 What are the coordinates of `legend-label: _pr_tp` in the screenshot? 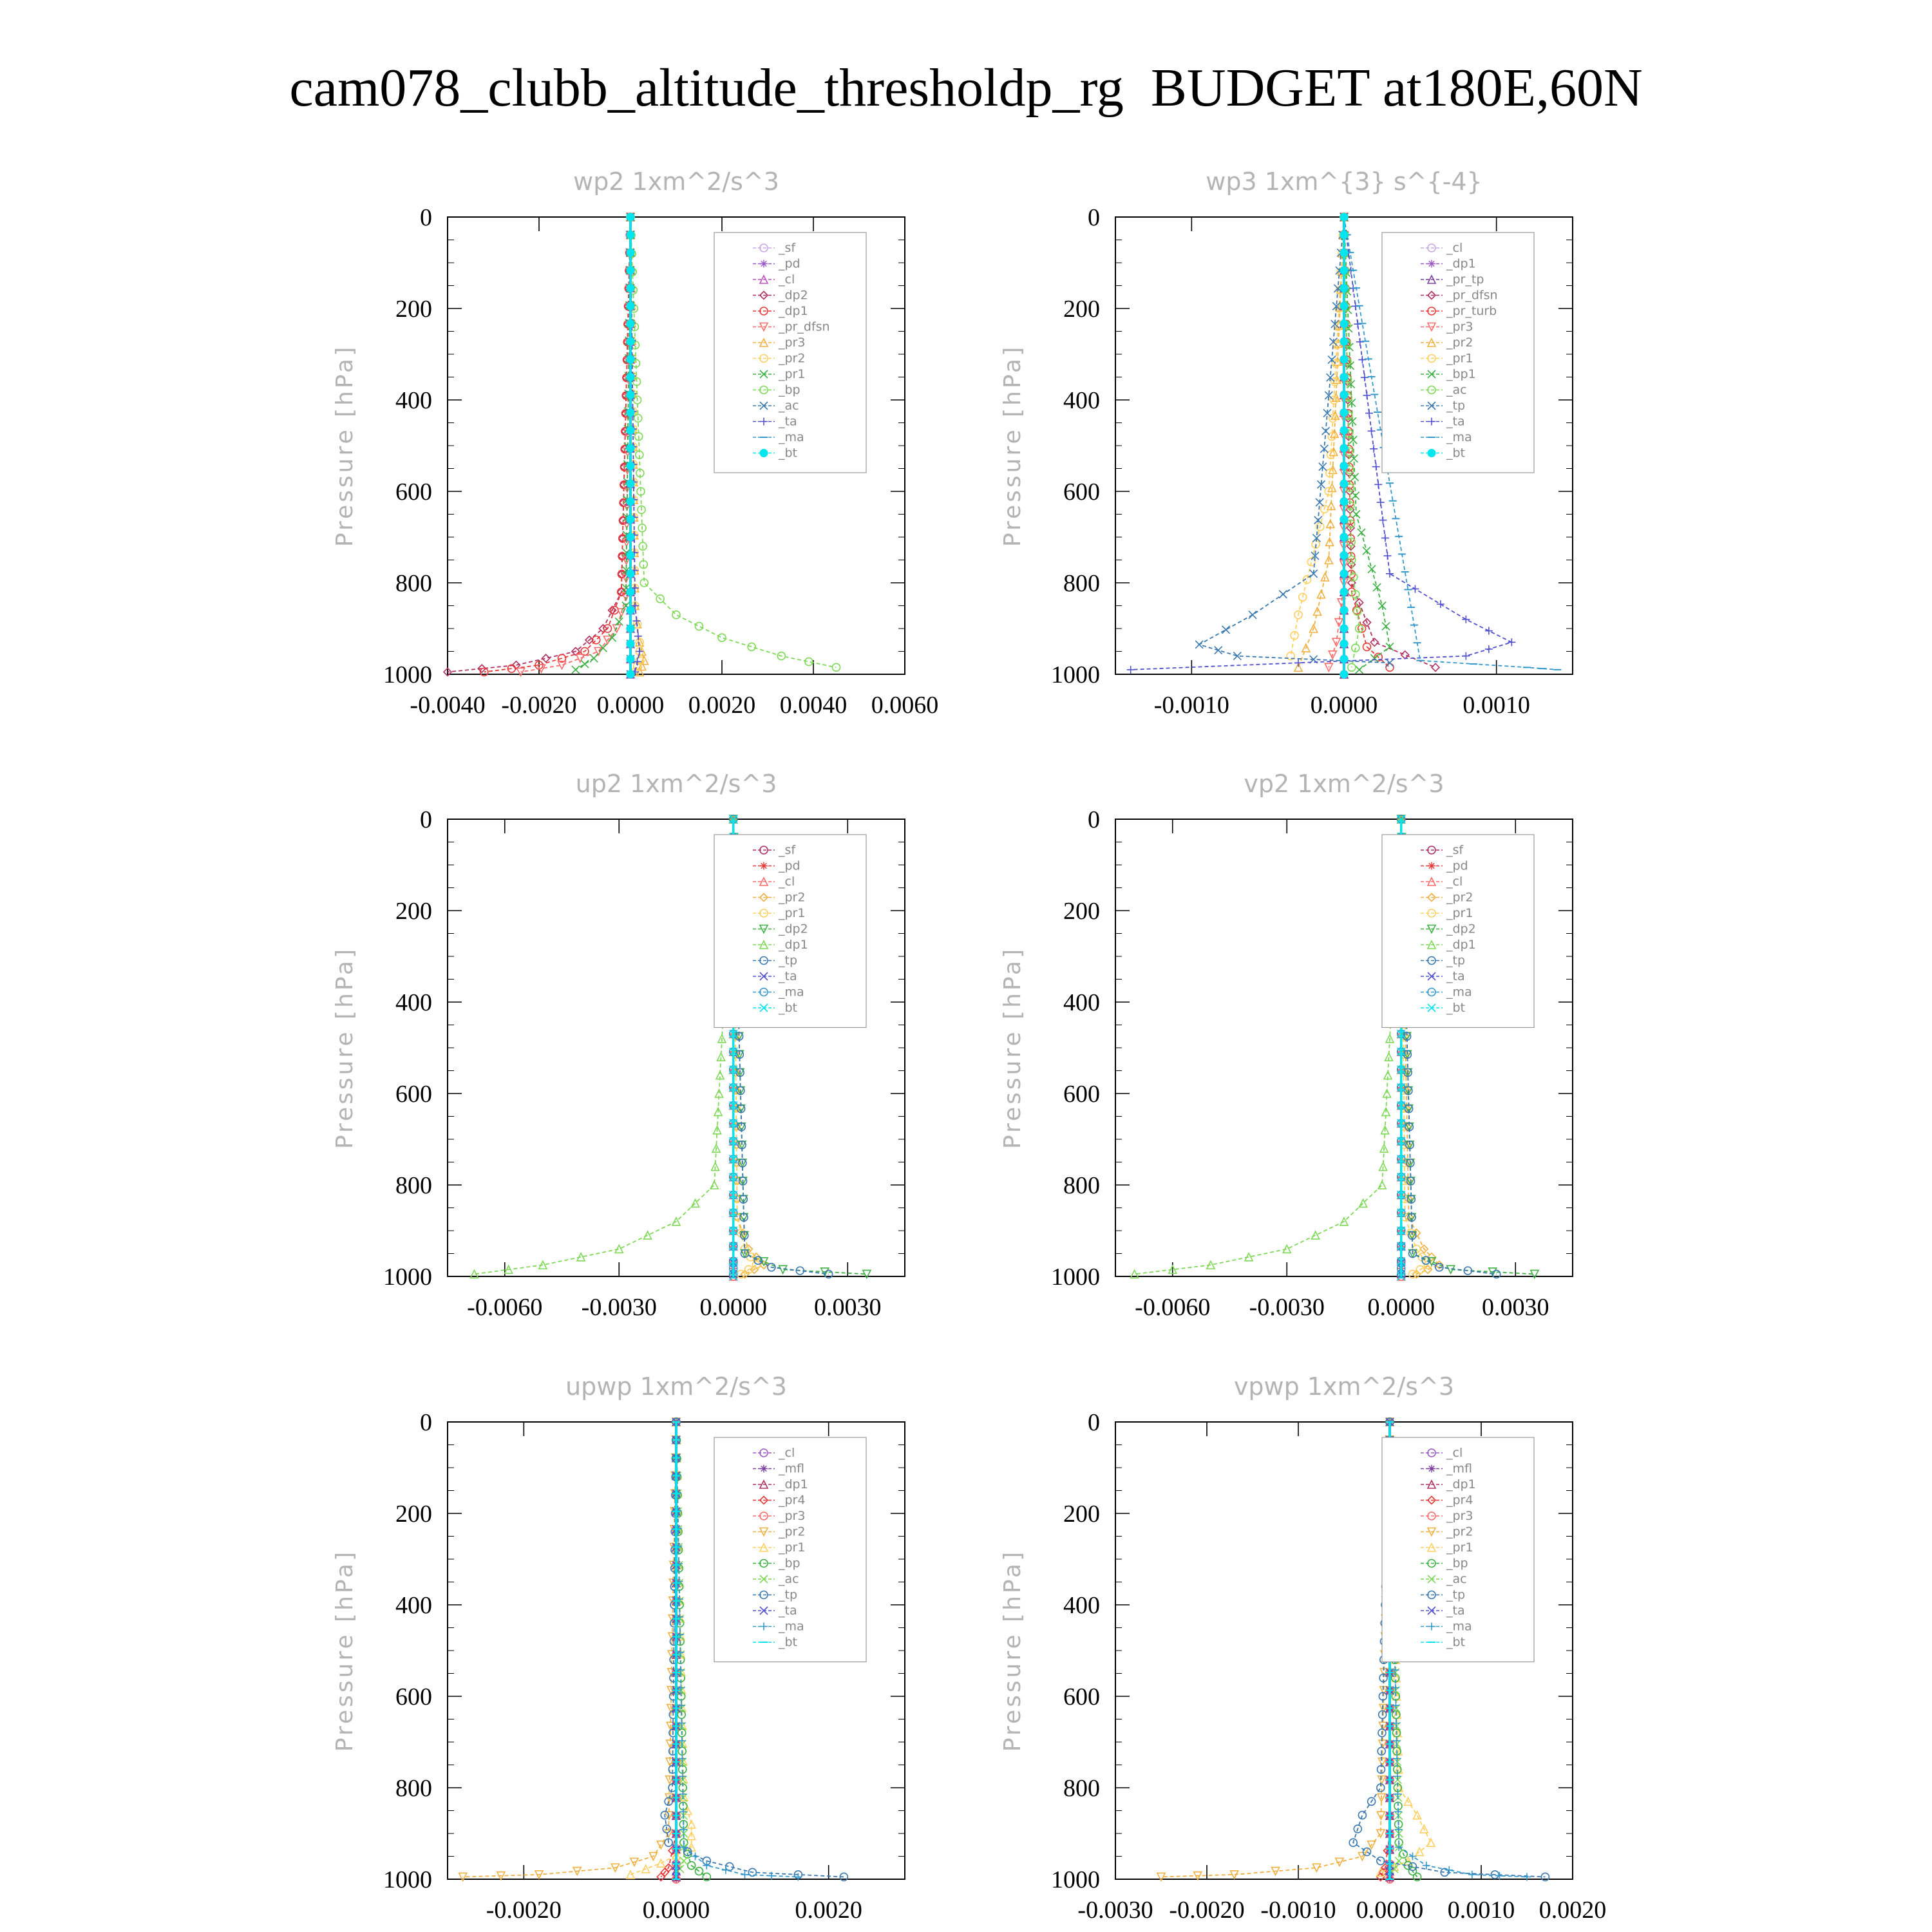 It's located at (1465, 279).